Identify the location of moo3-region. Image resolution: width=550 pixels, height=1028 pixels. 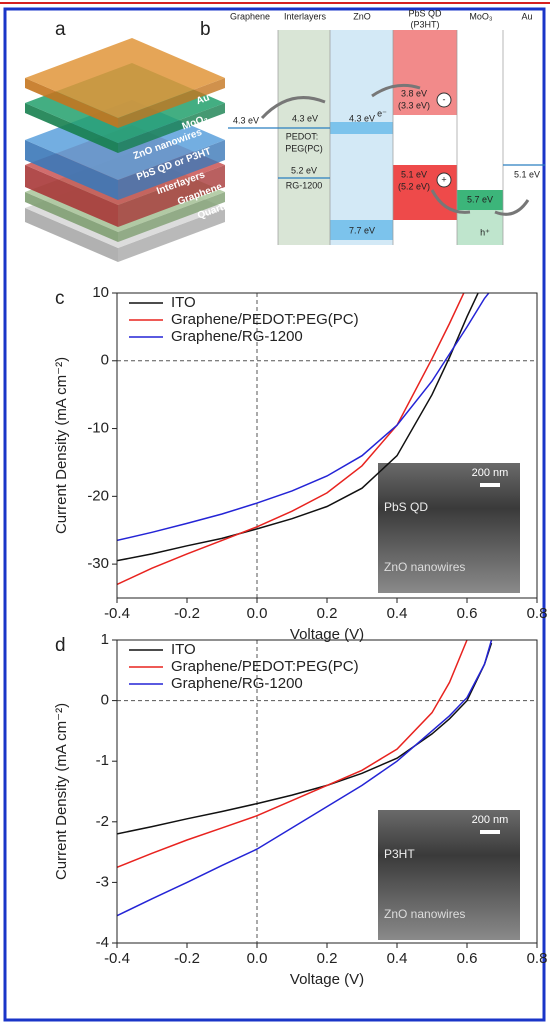
(480, 227).